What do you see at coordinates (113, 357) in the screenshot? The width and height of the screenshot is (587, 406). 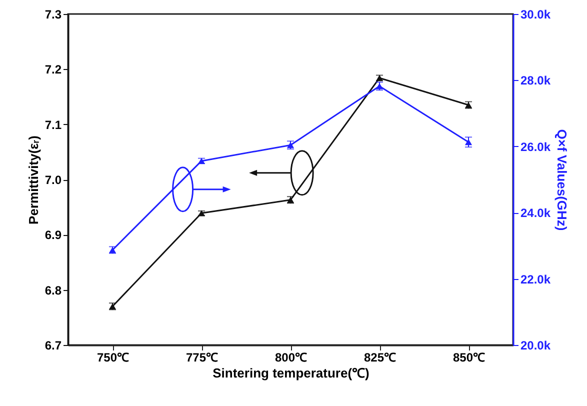 I see `x-tick-label: 750℃` at bounding box center [113, 357].